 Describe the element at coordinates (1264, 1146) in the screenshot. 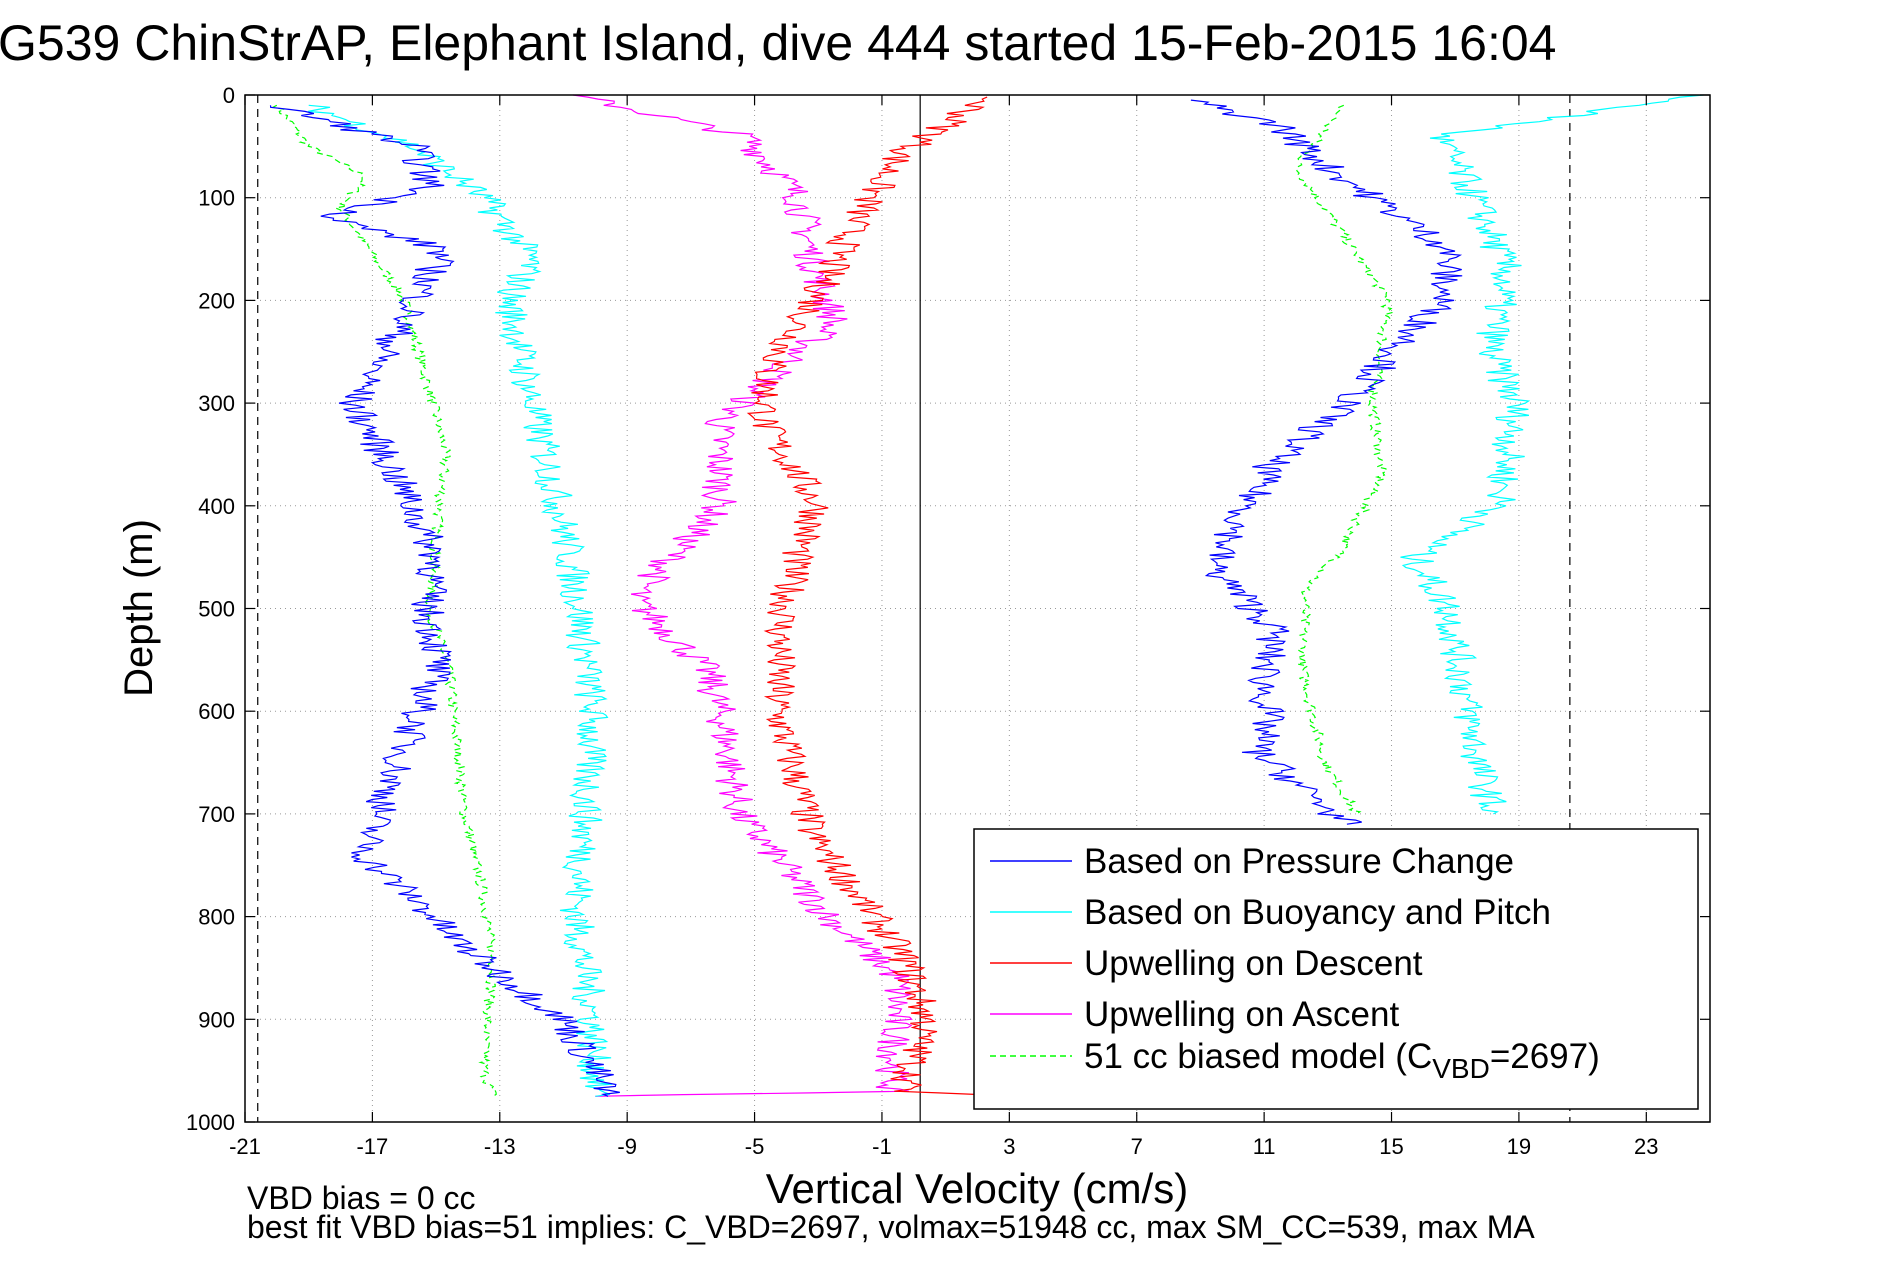

I see `x-tick-label: 11` at that location.